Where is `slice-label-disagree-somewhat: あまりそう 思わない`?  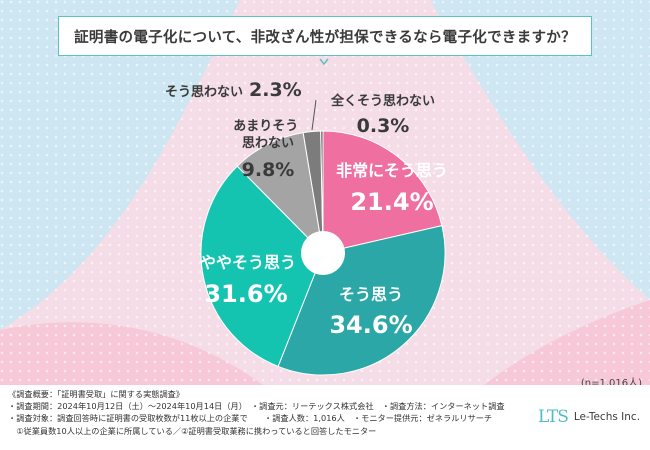 slice-label-disagree-somewhat: あまりそう 思わない is located at coordinates (268, 135).